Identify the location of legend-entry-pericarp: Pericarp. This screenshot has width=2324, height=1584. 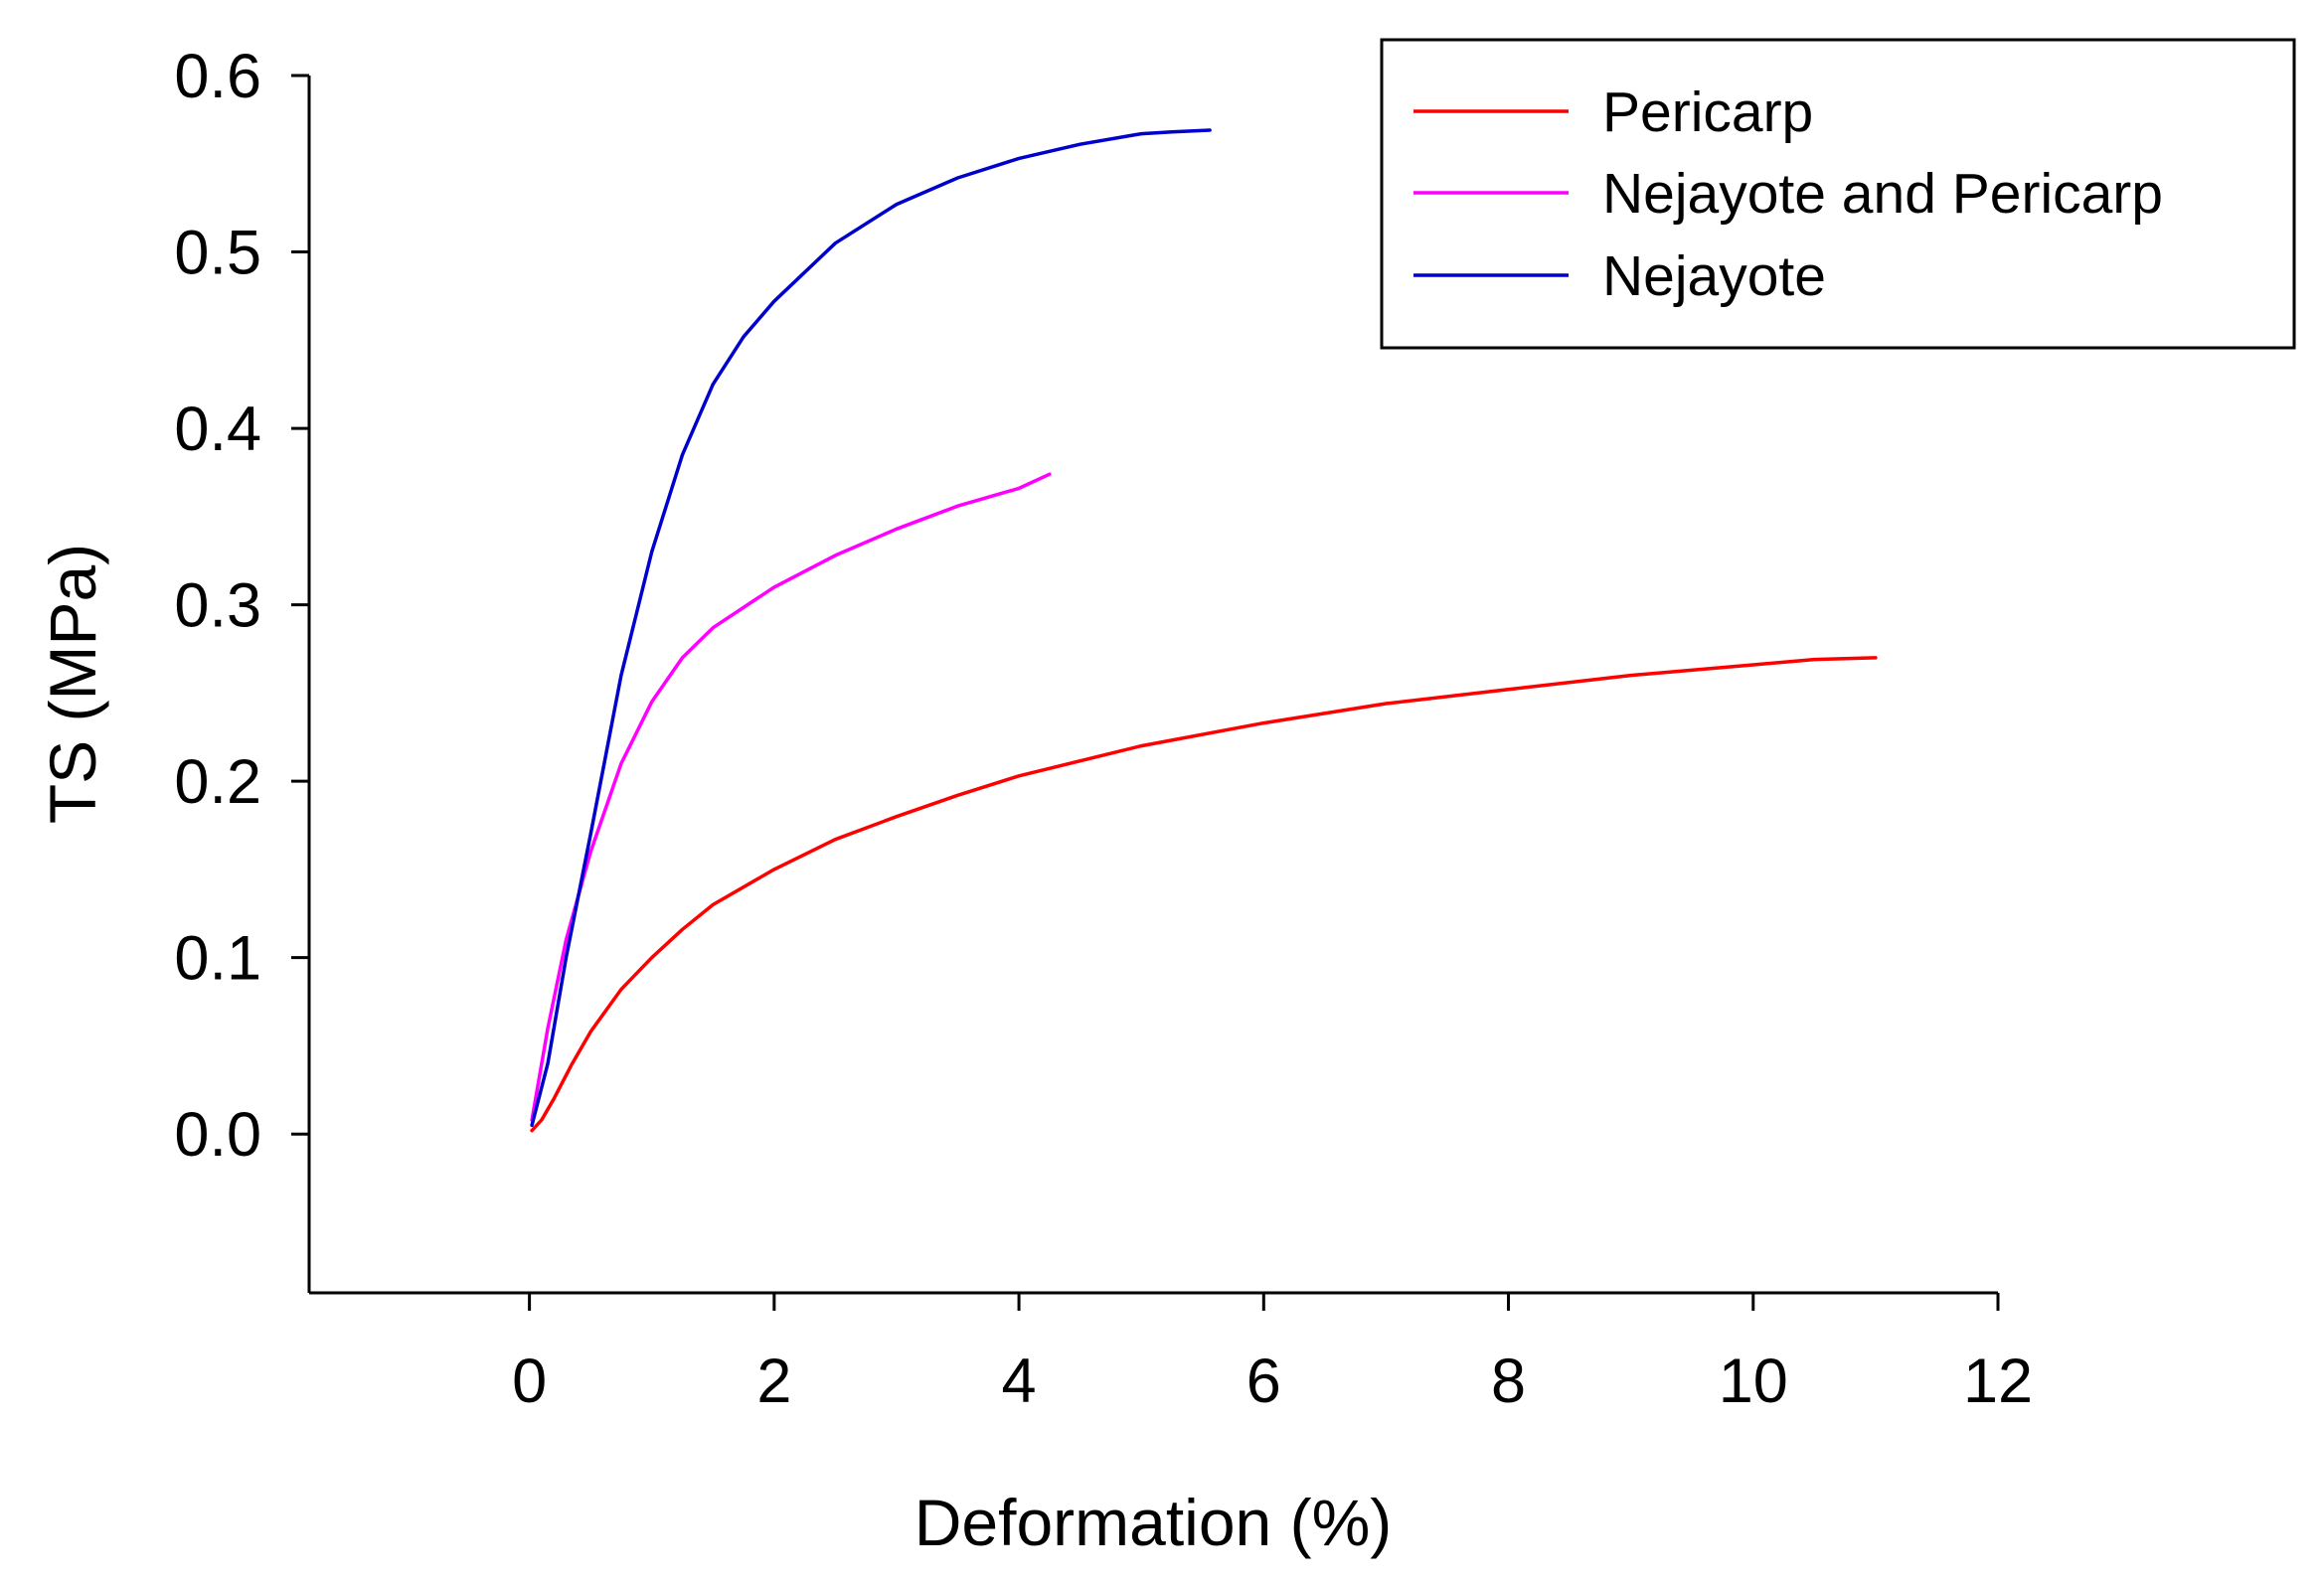
(1613, 112).